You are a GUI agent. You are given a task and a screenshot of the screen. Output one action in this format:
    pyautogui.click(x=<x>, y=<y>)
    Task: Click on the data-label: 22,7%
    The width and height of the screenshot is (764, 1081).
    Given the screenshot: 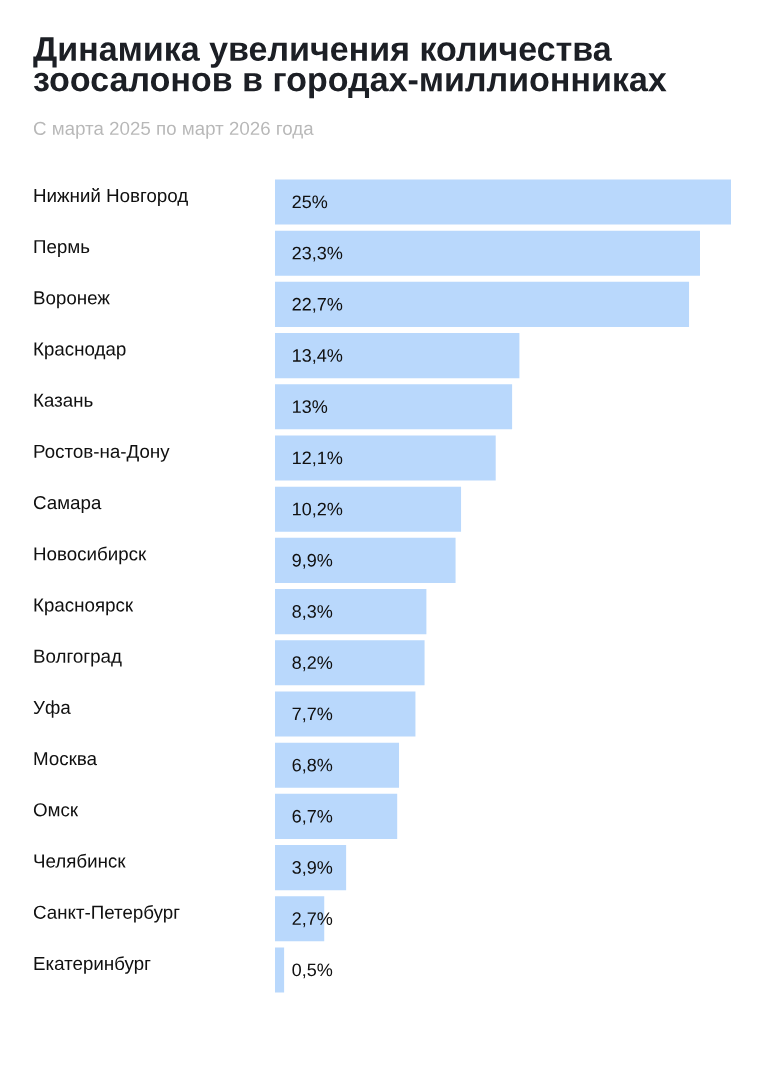 What is the action you would take?
    pyautogui.click(x=317, y=305)
    